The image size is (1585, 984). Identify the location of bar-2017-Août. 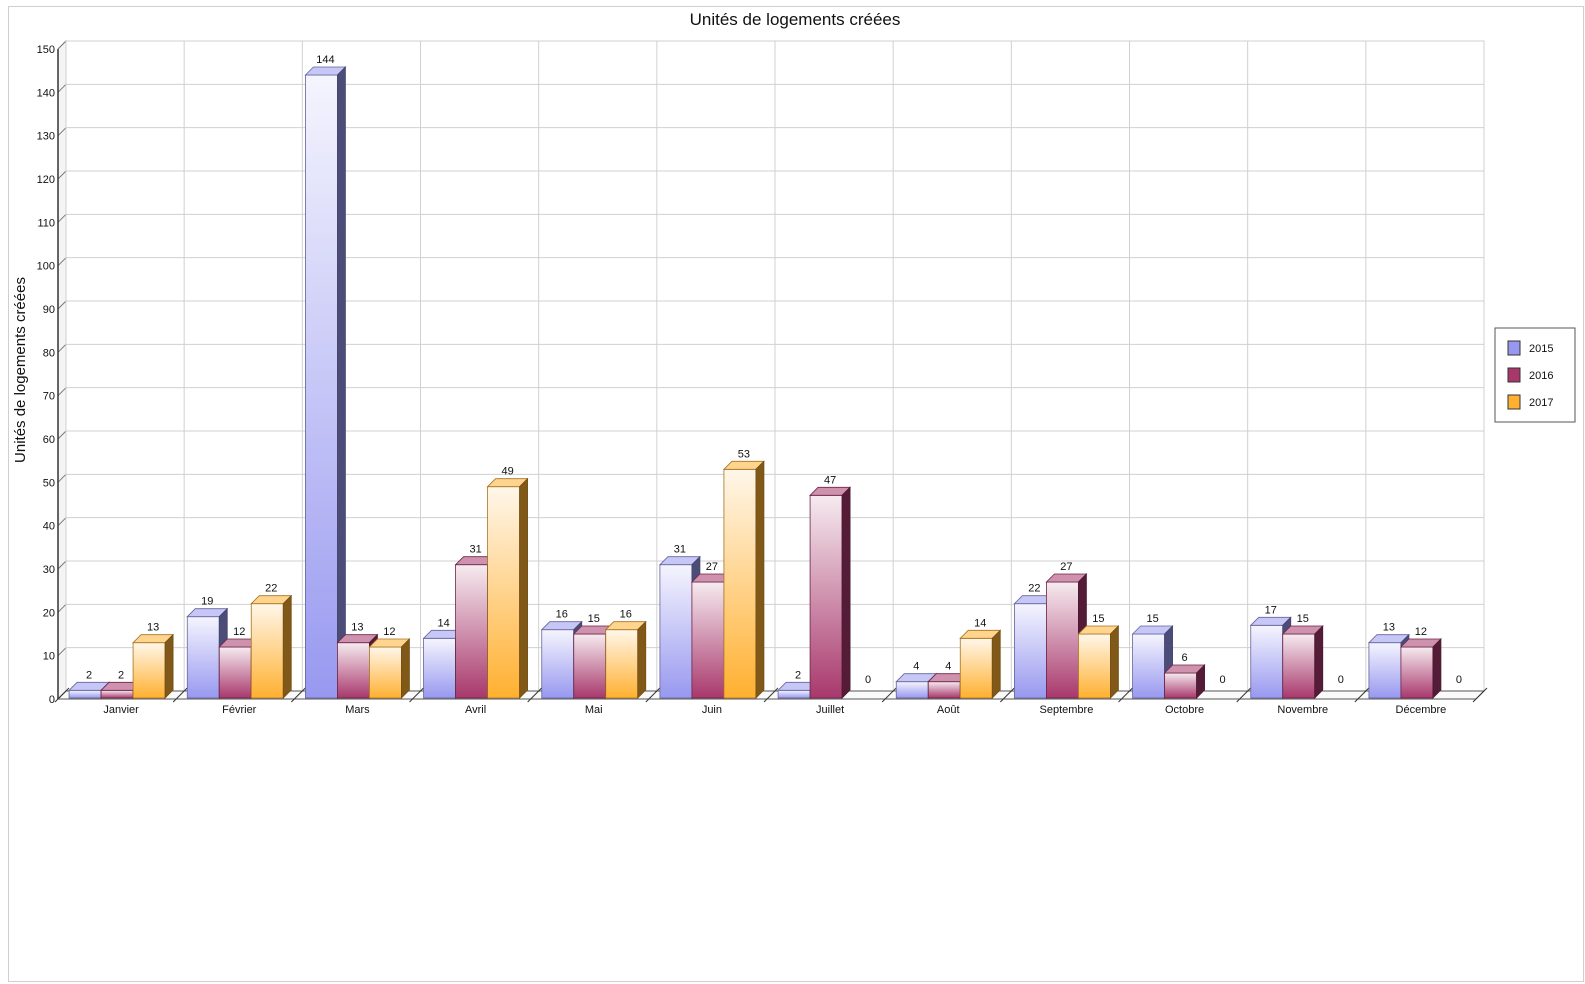
(980, 664).